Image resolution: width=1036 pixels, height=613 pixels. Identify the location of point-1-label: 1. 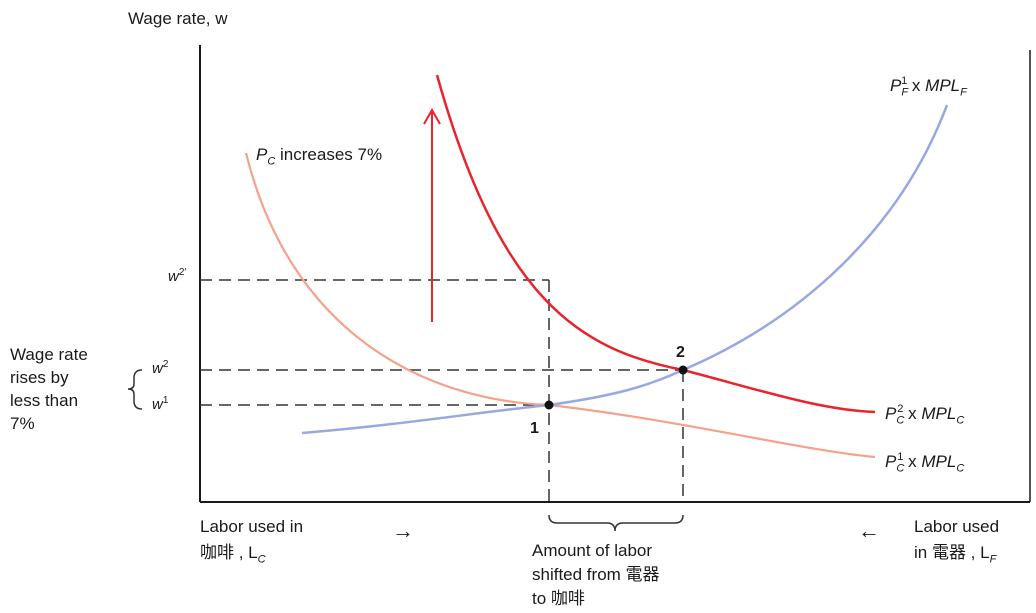
(534, 428).